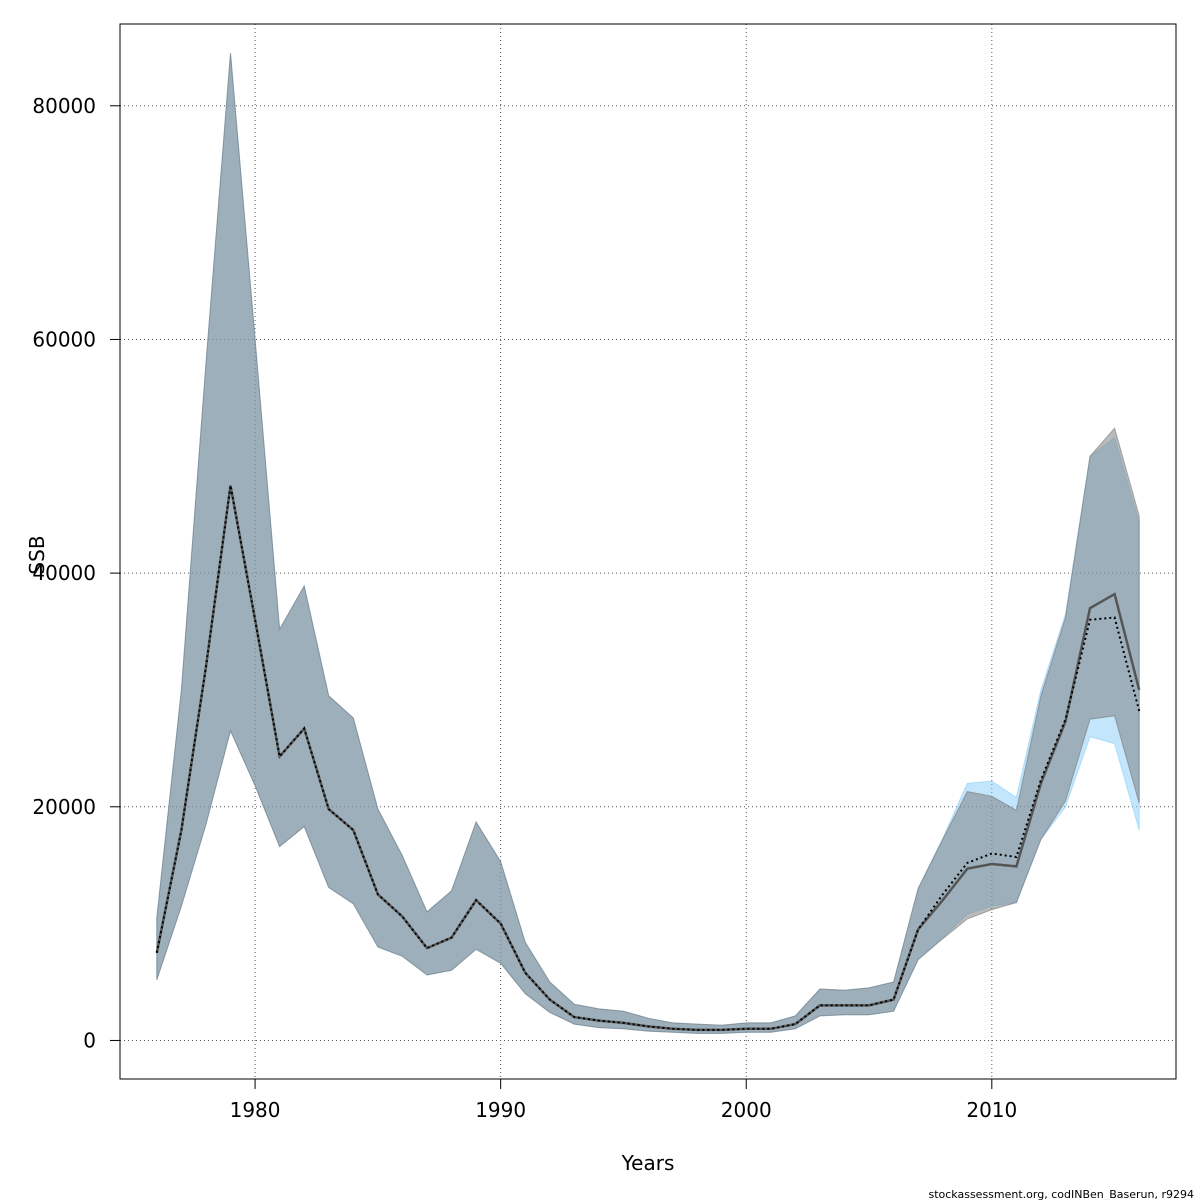 The image size is (1200, 1200). Describe the element at coordinates (623, 1100) in the screenshot. I see `x-axis: 1980 1990 2000 2010` at that location.